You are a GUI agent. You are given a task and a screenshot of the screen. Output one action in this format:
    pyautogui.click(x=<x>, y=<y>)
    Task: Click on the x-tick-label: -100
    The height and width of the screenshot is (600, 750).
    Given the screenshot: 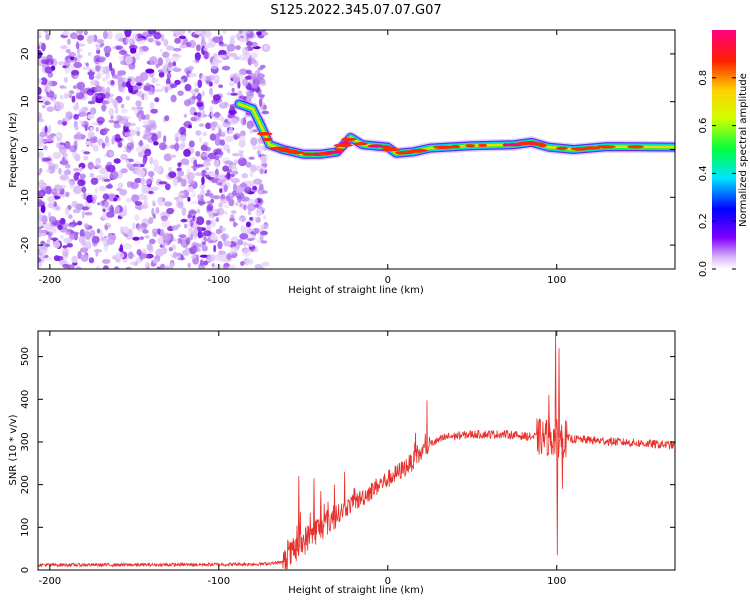 What is the action you would take?
    pyautogui.click(x=218, y=280)
    